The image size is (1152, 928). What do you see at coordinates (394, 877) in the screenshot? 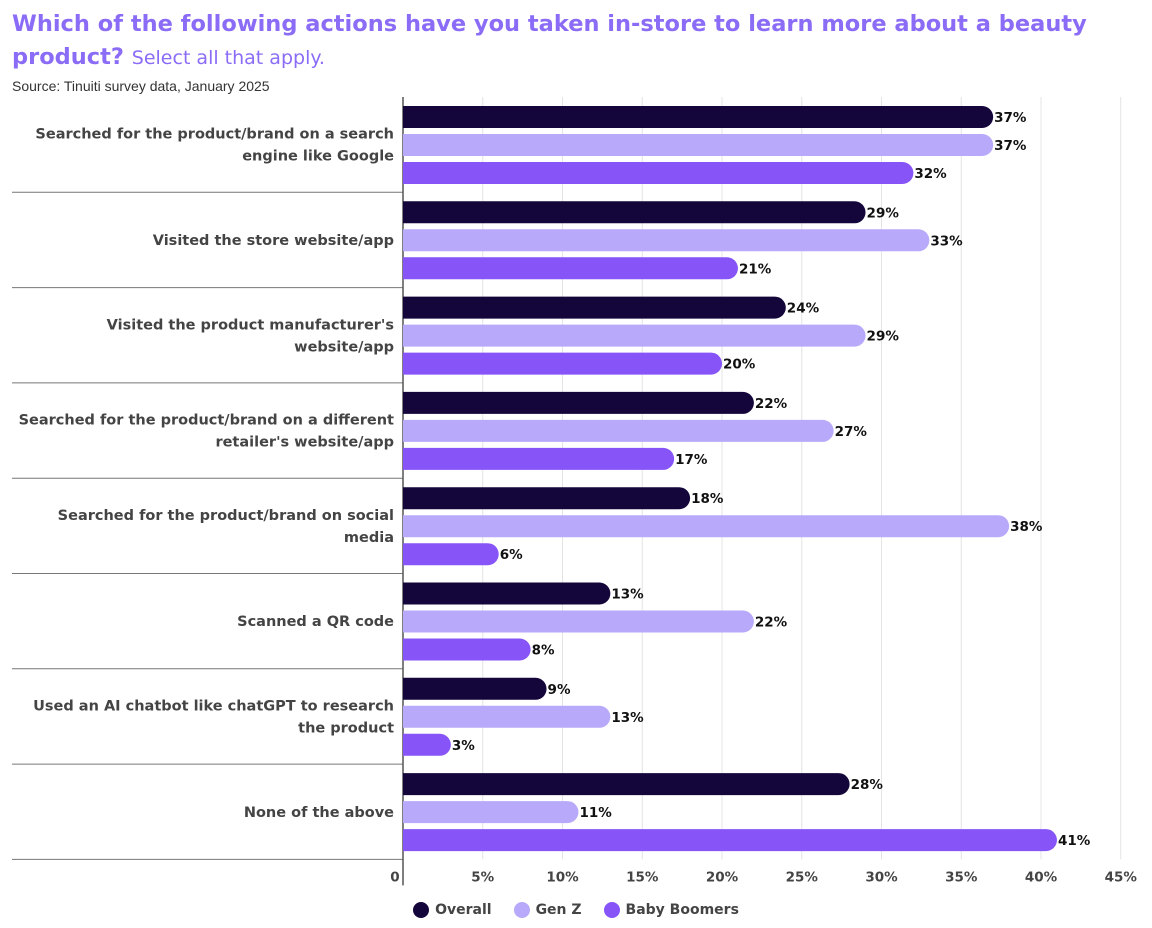
I see `x-tick-label: 0` at bounding box center [394, 877].